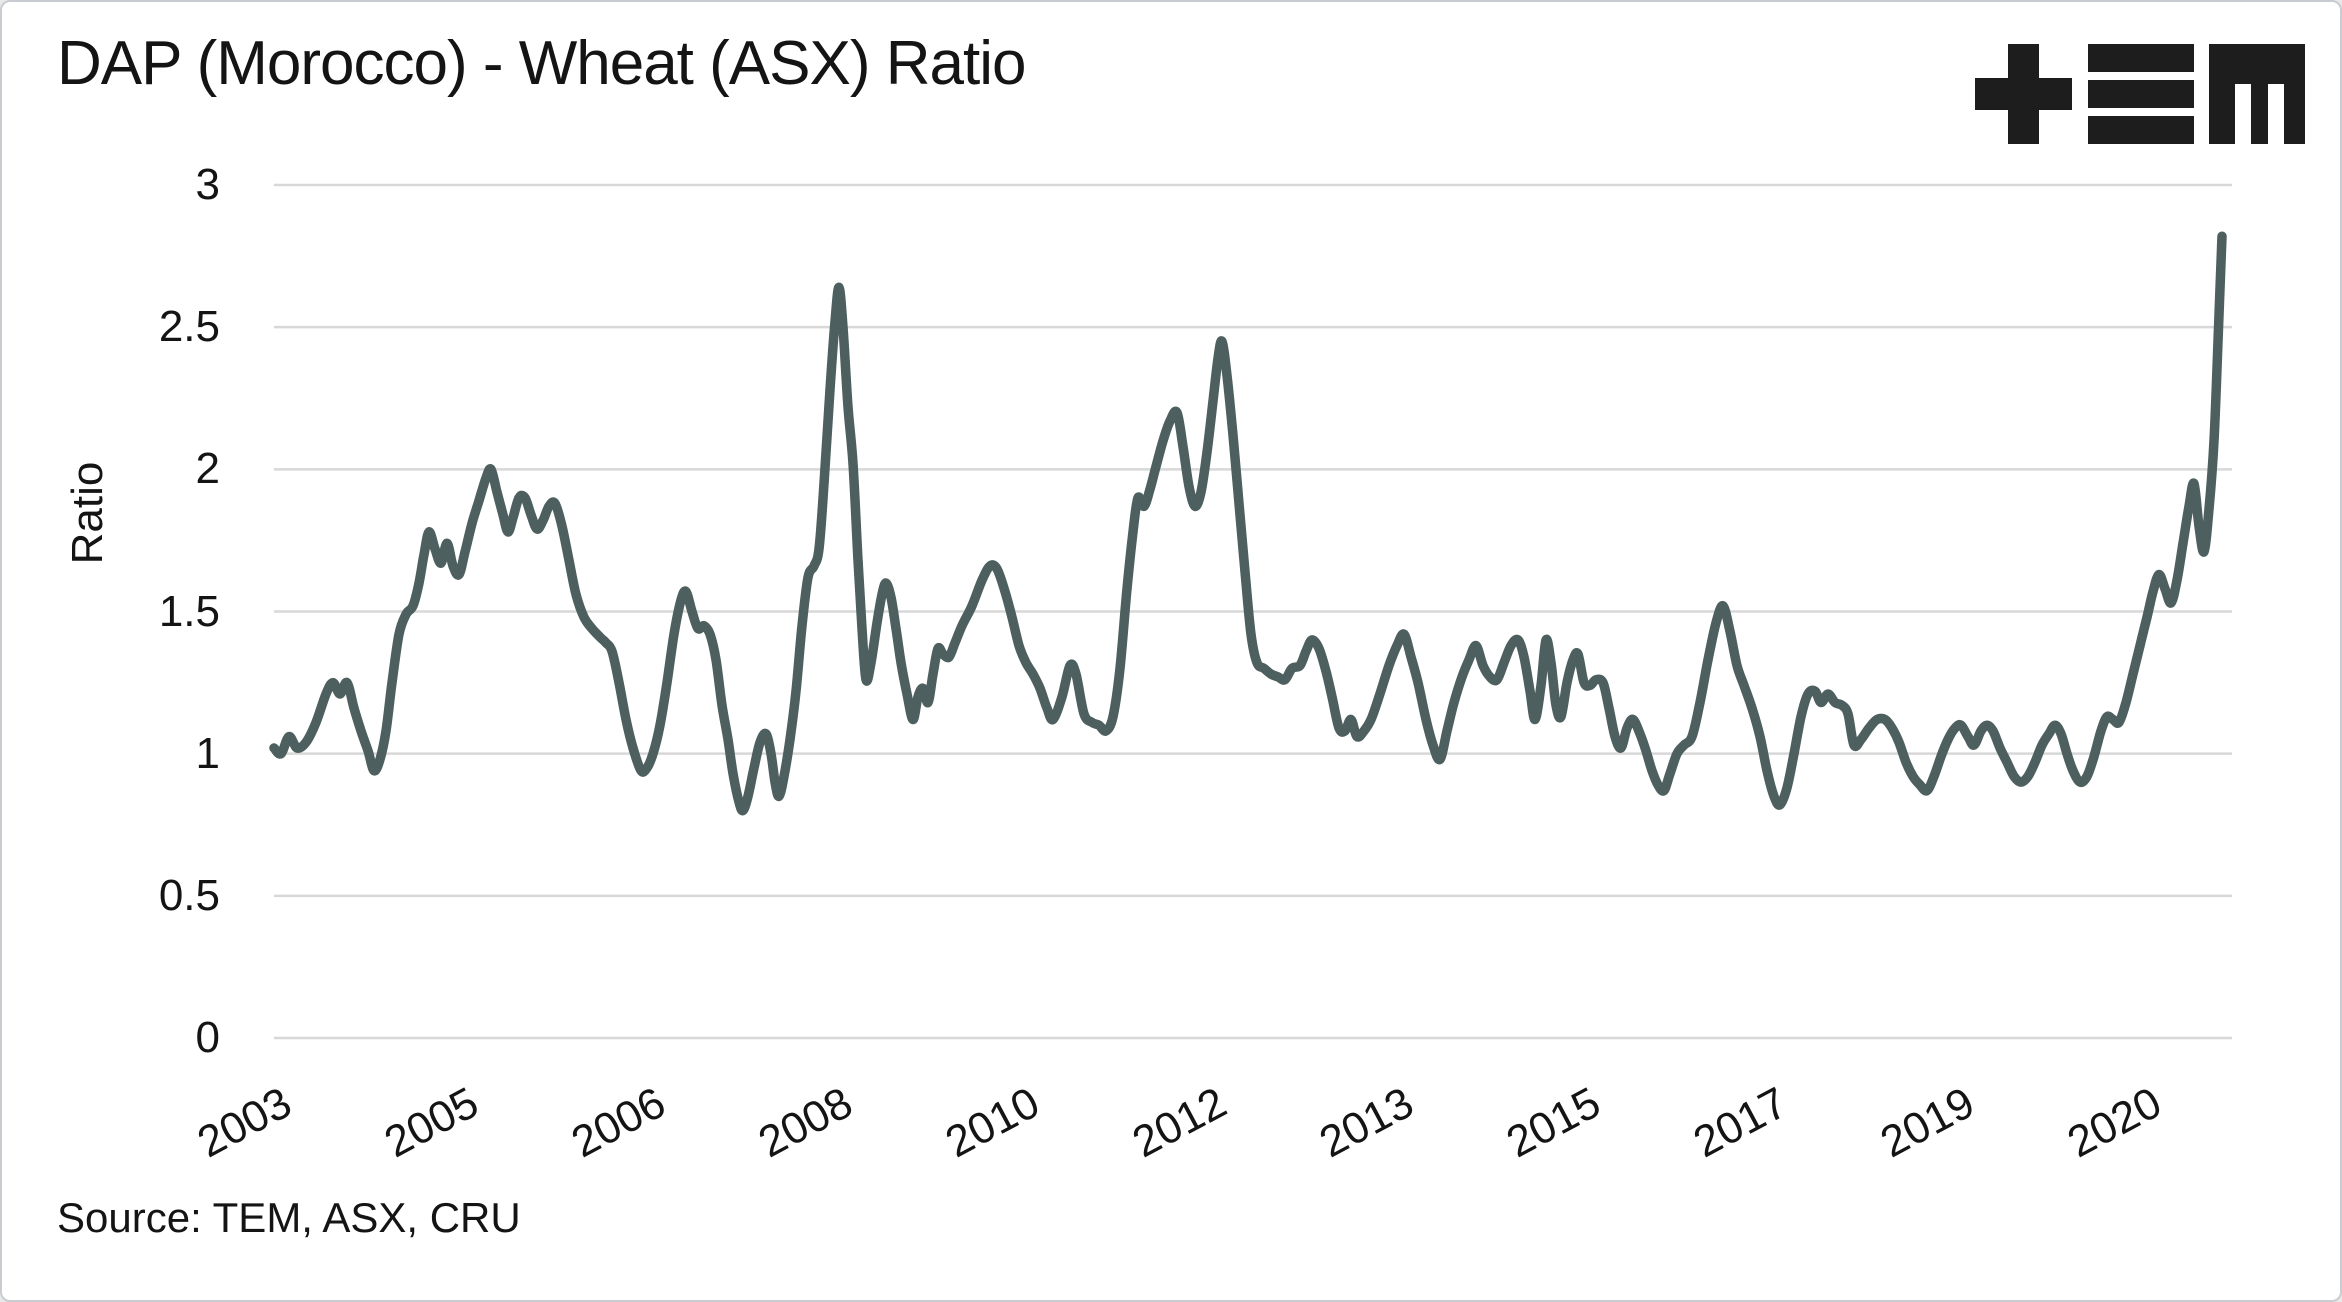 The image size is (2342, 1302). I want to click on y-tick-label: 0.5, so click(189, 895).